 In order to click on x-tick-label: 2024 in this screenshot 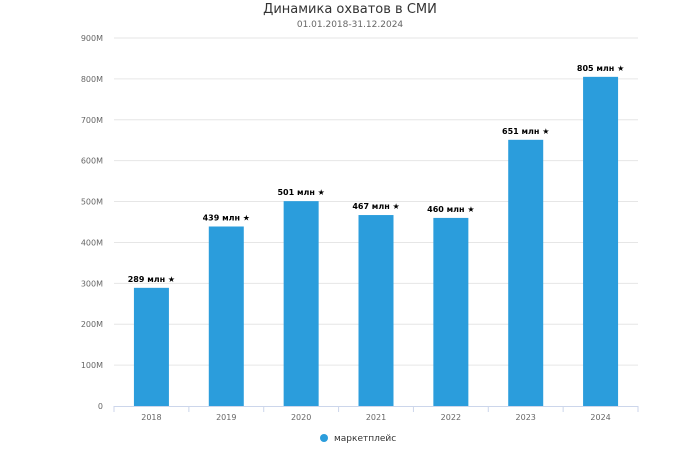, I will do `click(600, 417)`.